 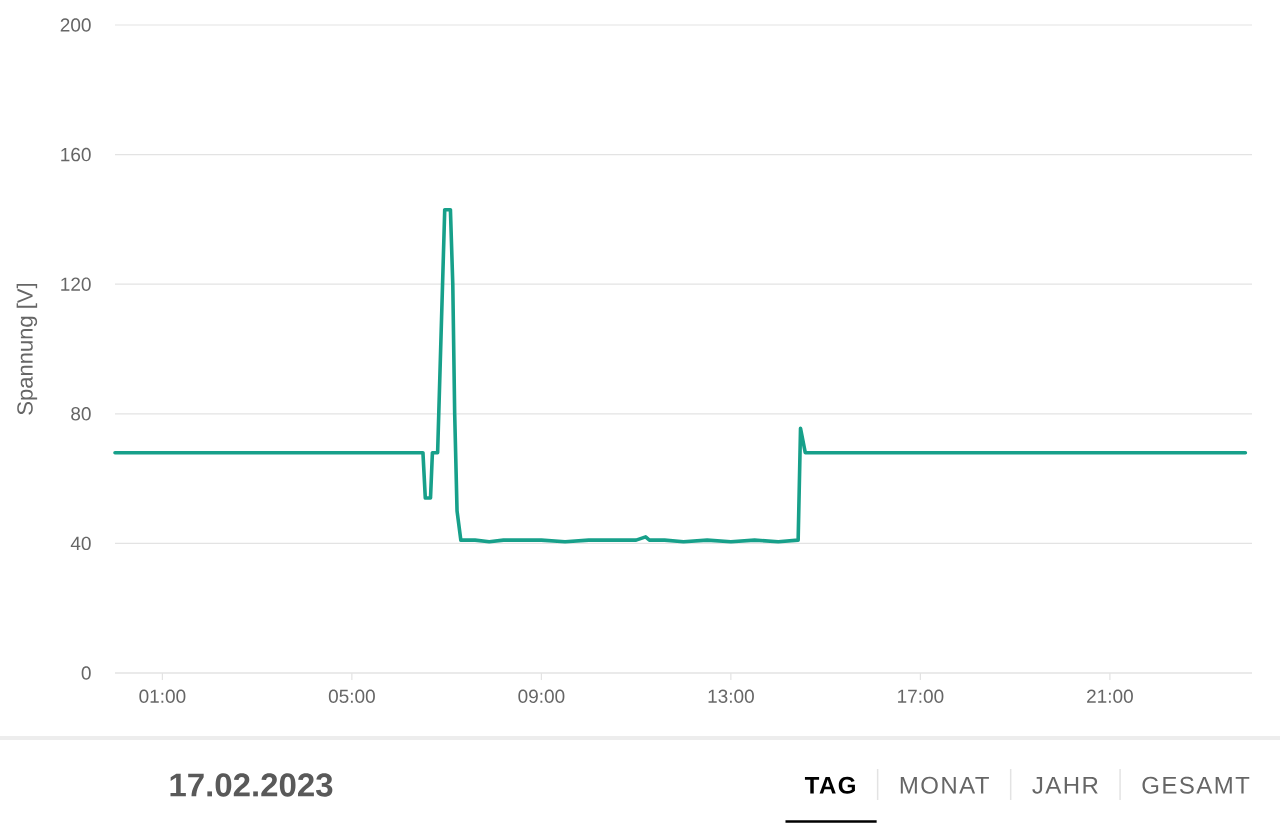 I want to click on y-tick-label: 80, so click(x=81, y=414).